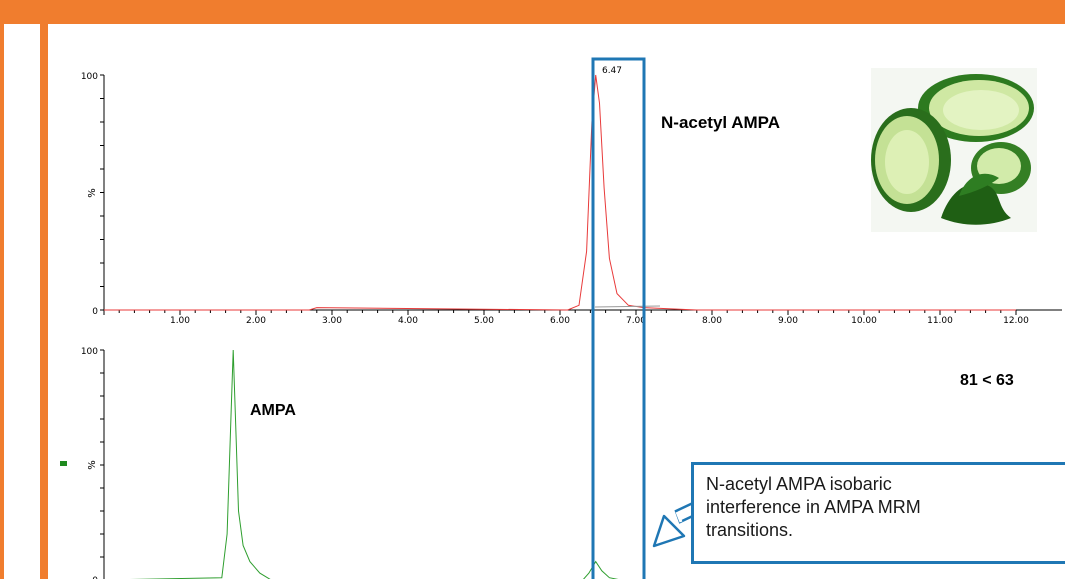  What do you see at coordinates (92, 193) in the screenshot?
I see `top-y-label: %` at bounding box center [92, 193].